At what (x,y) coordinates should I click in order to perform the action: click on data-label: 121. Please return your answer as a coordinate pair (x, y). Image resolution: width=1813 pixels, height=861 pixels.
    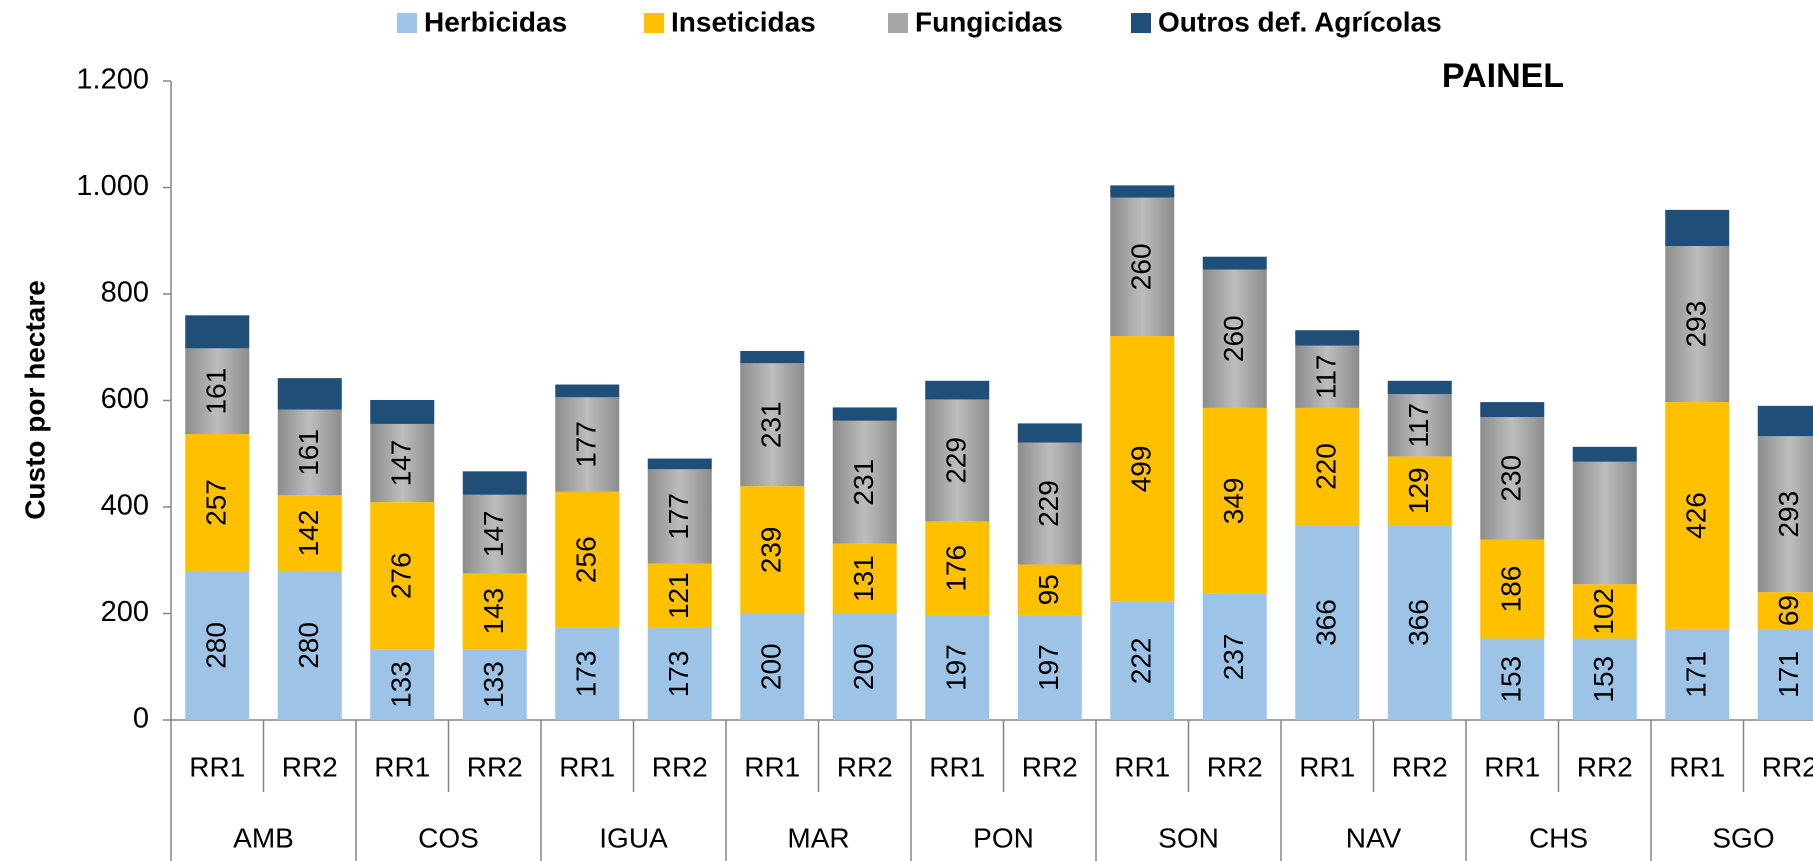
    Looking at the image, I should click on (678, 595).